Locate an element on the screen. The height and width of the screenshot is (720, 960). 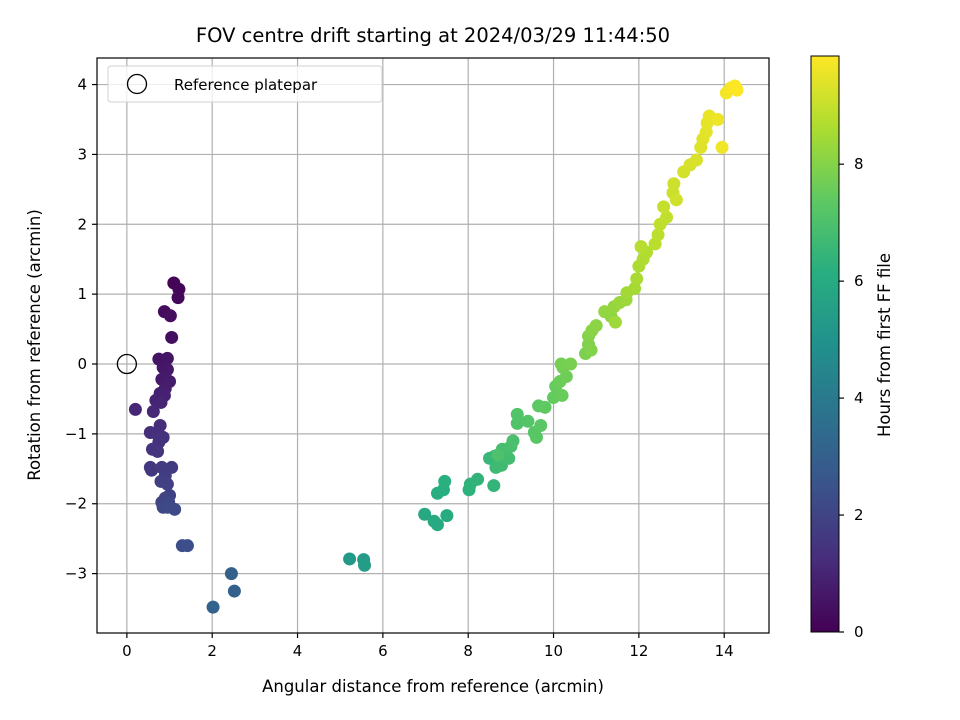
colorbar-tick-label: 8 is located at coordinates (859, 164).